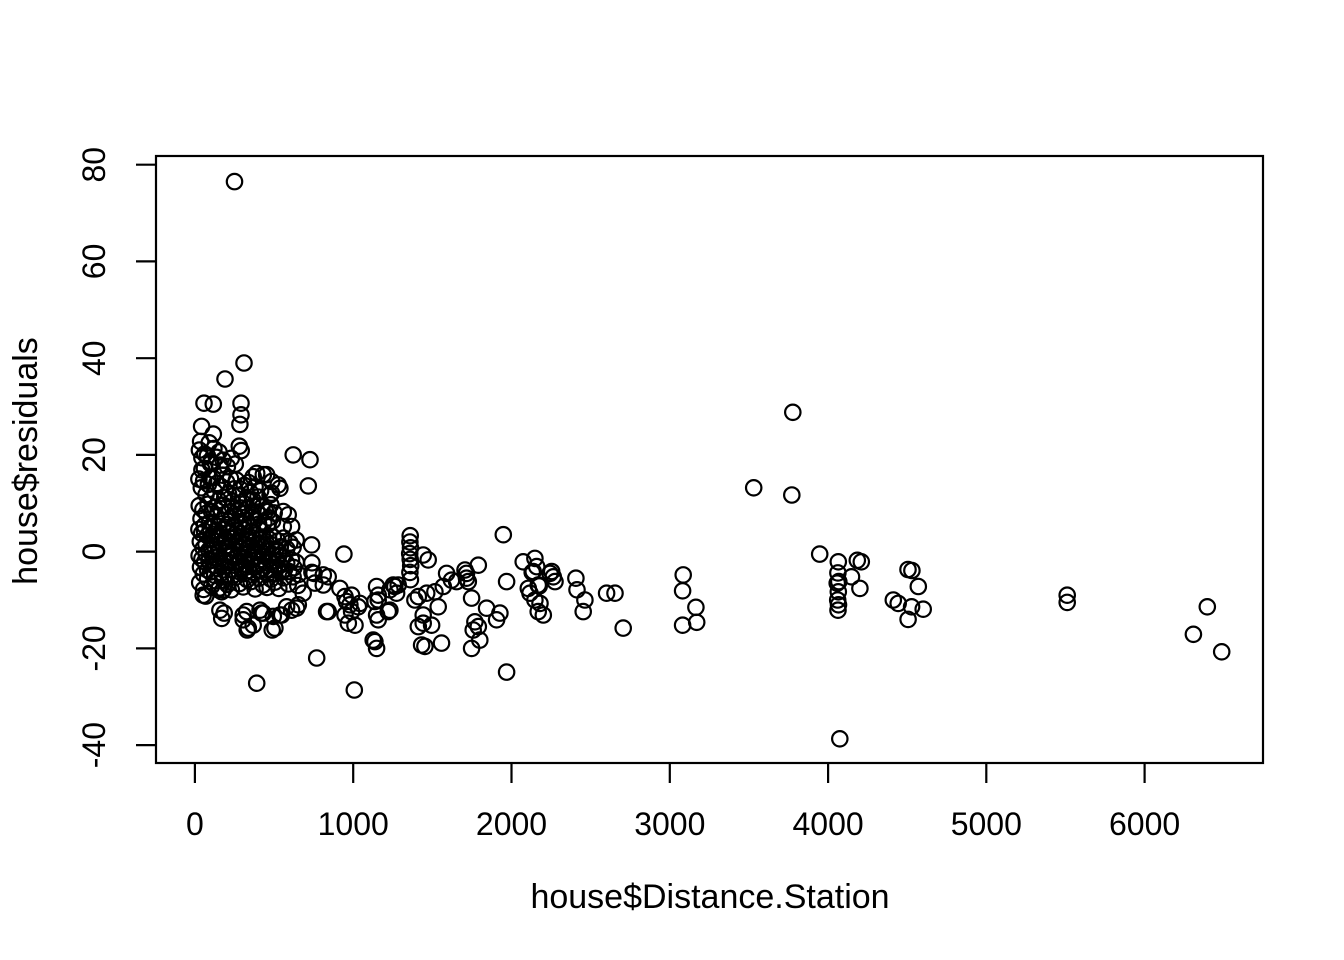 The image size is (1344, 960). Describe the element at coordinates (195, 824) in the screenshot. I see `x-tick-label: 0` at that location.